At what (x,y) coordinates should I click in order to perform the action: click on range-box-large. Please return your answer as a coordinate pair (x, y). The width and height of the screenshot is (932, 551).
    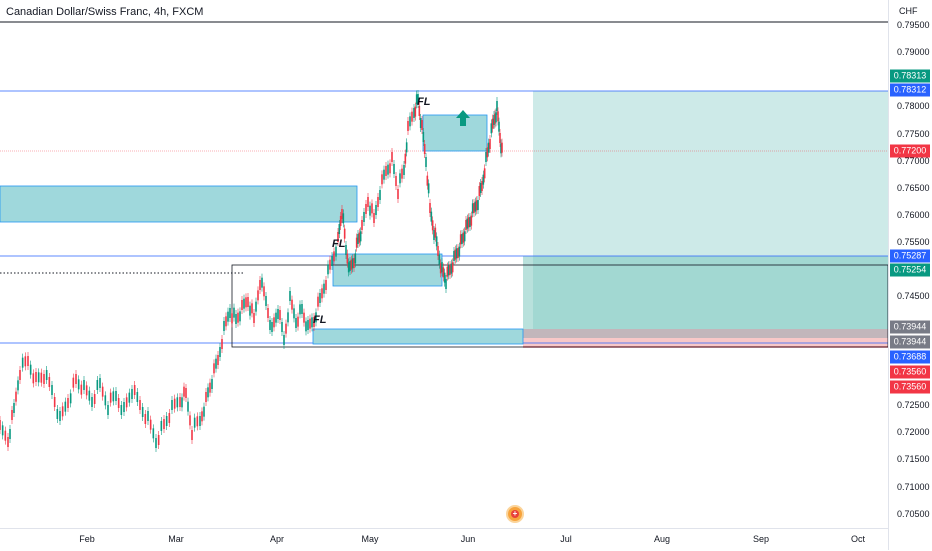
    Looking at the image, I should click on (559, 306).